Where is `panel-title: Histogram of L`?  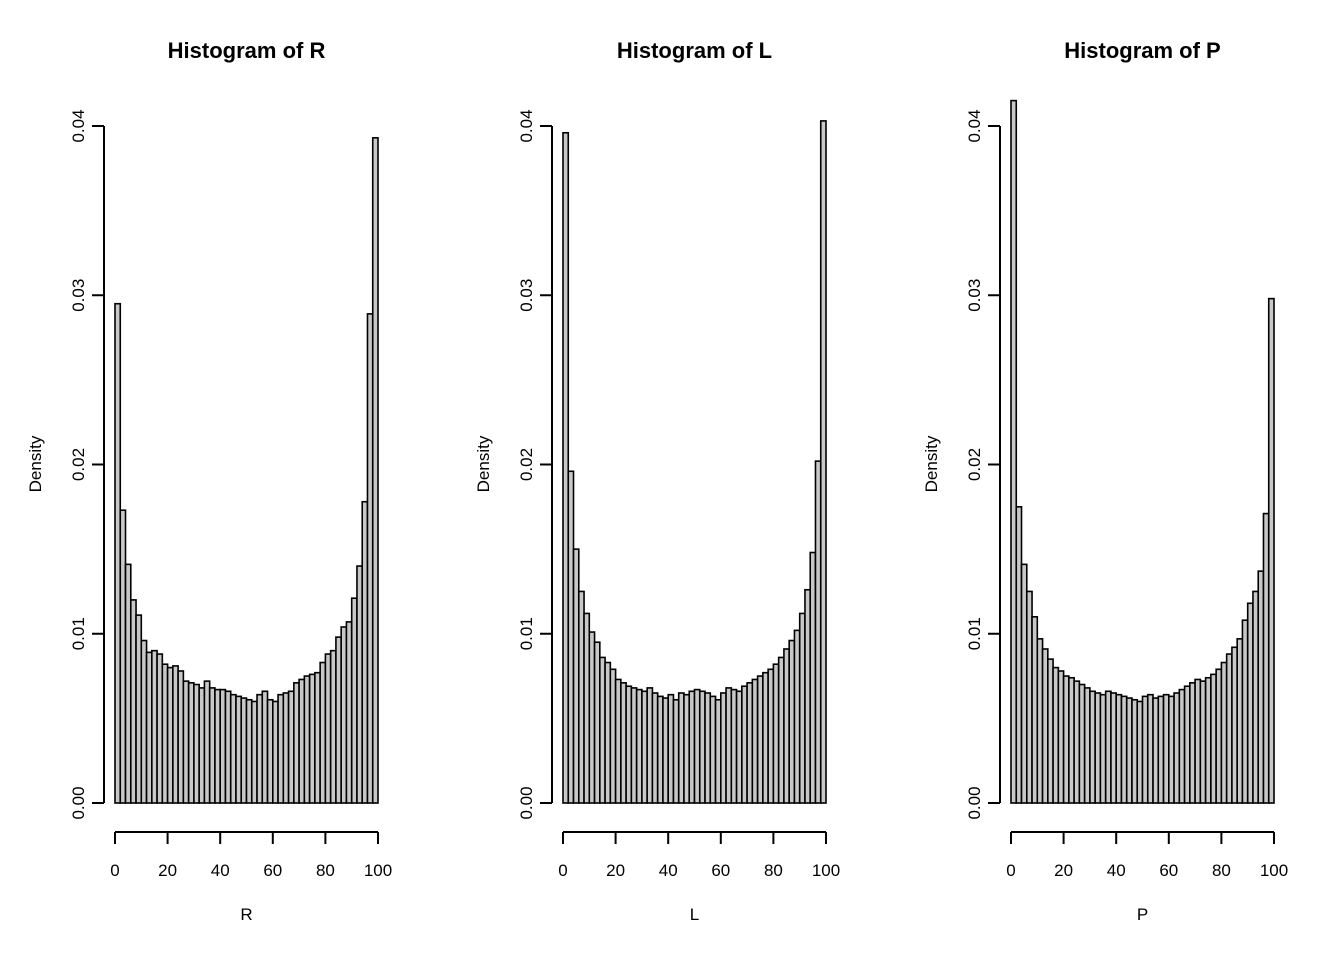 panel-title: Histogram of L is located at coordinates (694, 50).